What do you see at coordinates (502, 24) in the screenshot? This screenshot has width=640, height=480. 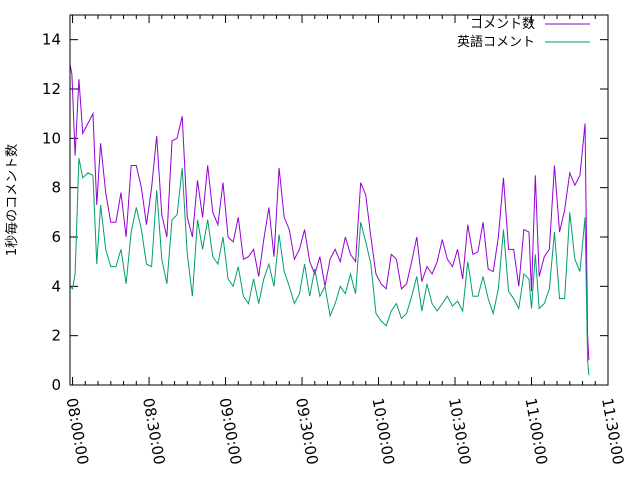 I see `legend-label-1: コメント数` at bounding box center [502, 24].